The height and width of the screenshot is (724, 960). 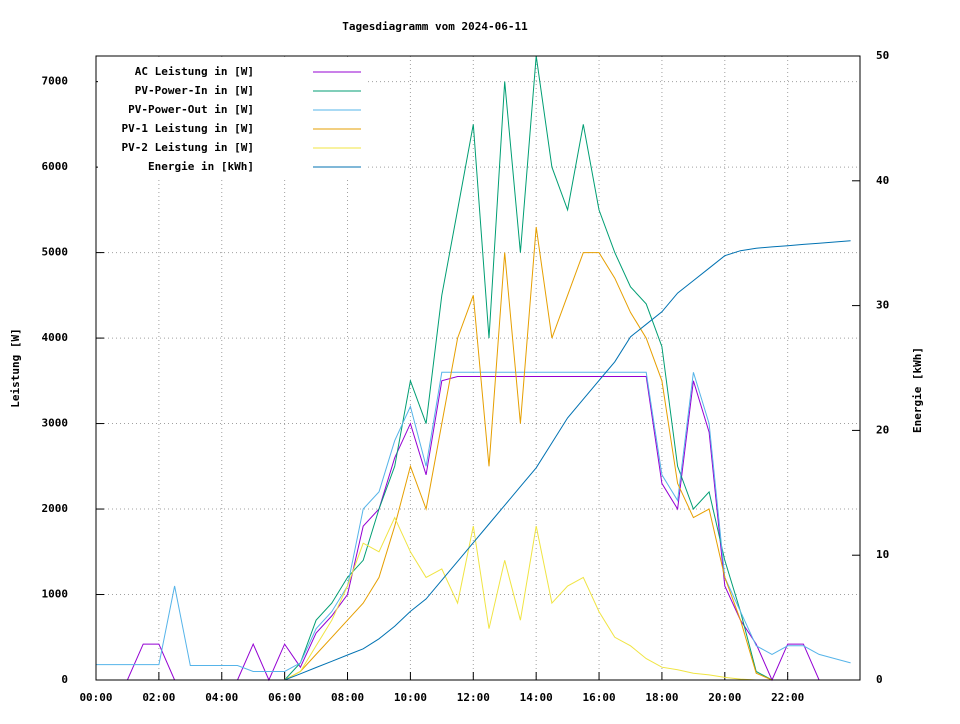 I want to click on x-tick-label: 02:00, so click(x=158, y=697).